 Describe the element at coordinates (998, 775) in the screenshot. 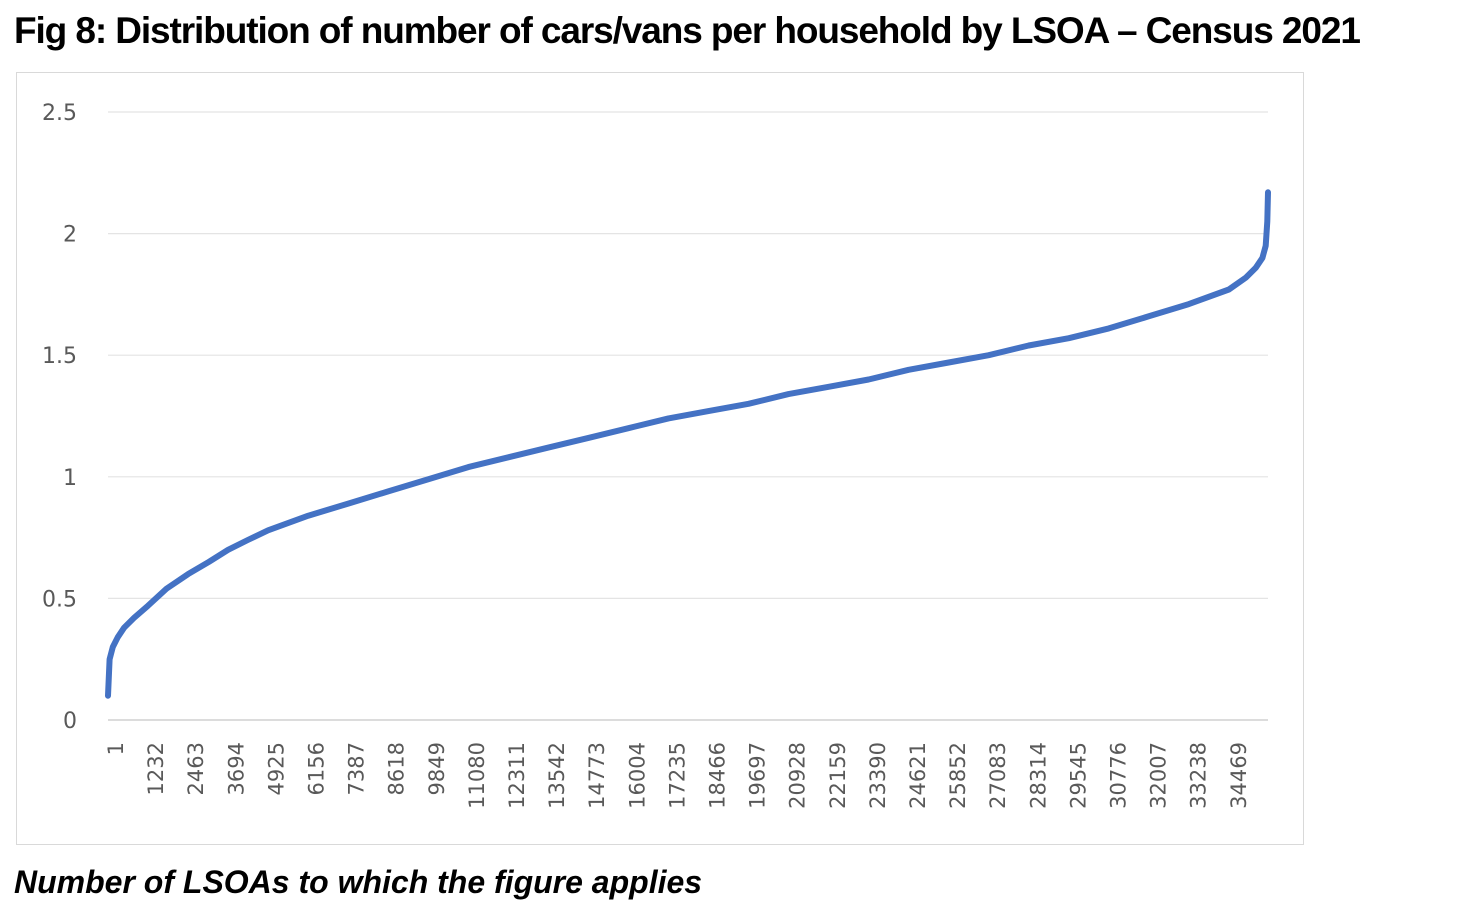

I see `x-tick-label: 27083` at that location.